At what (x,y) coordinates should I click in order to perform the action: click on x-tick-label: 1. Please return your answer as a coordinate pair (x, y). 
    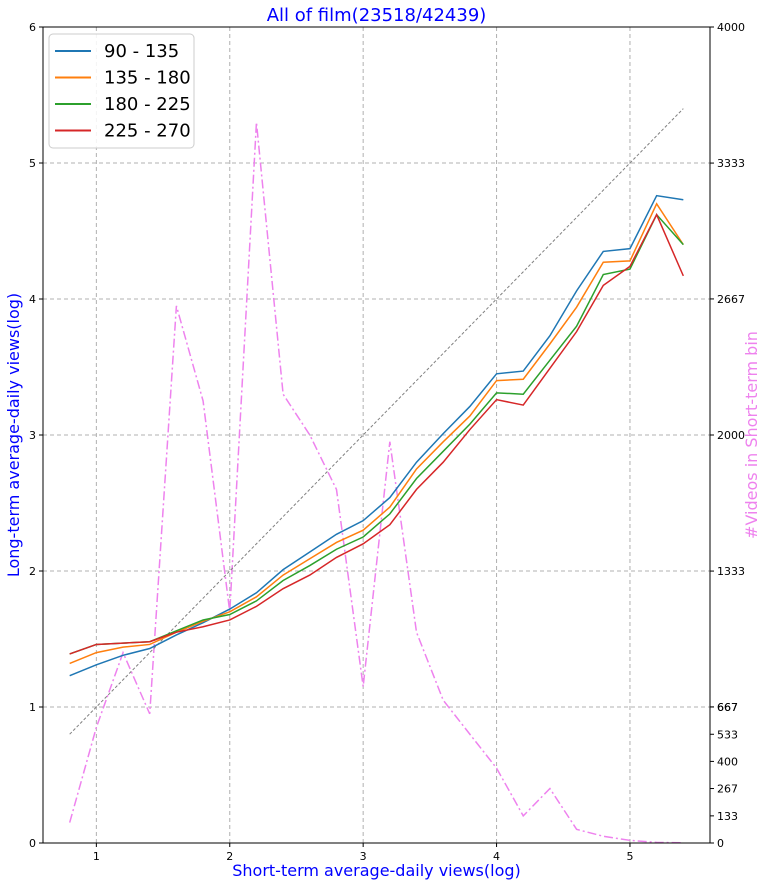
    Looking at the image, I should click on (96, 856).